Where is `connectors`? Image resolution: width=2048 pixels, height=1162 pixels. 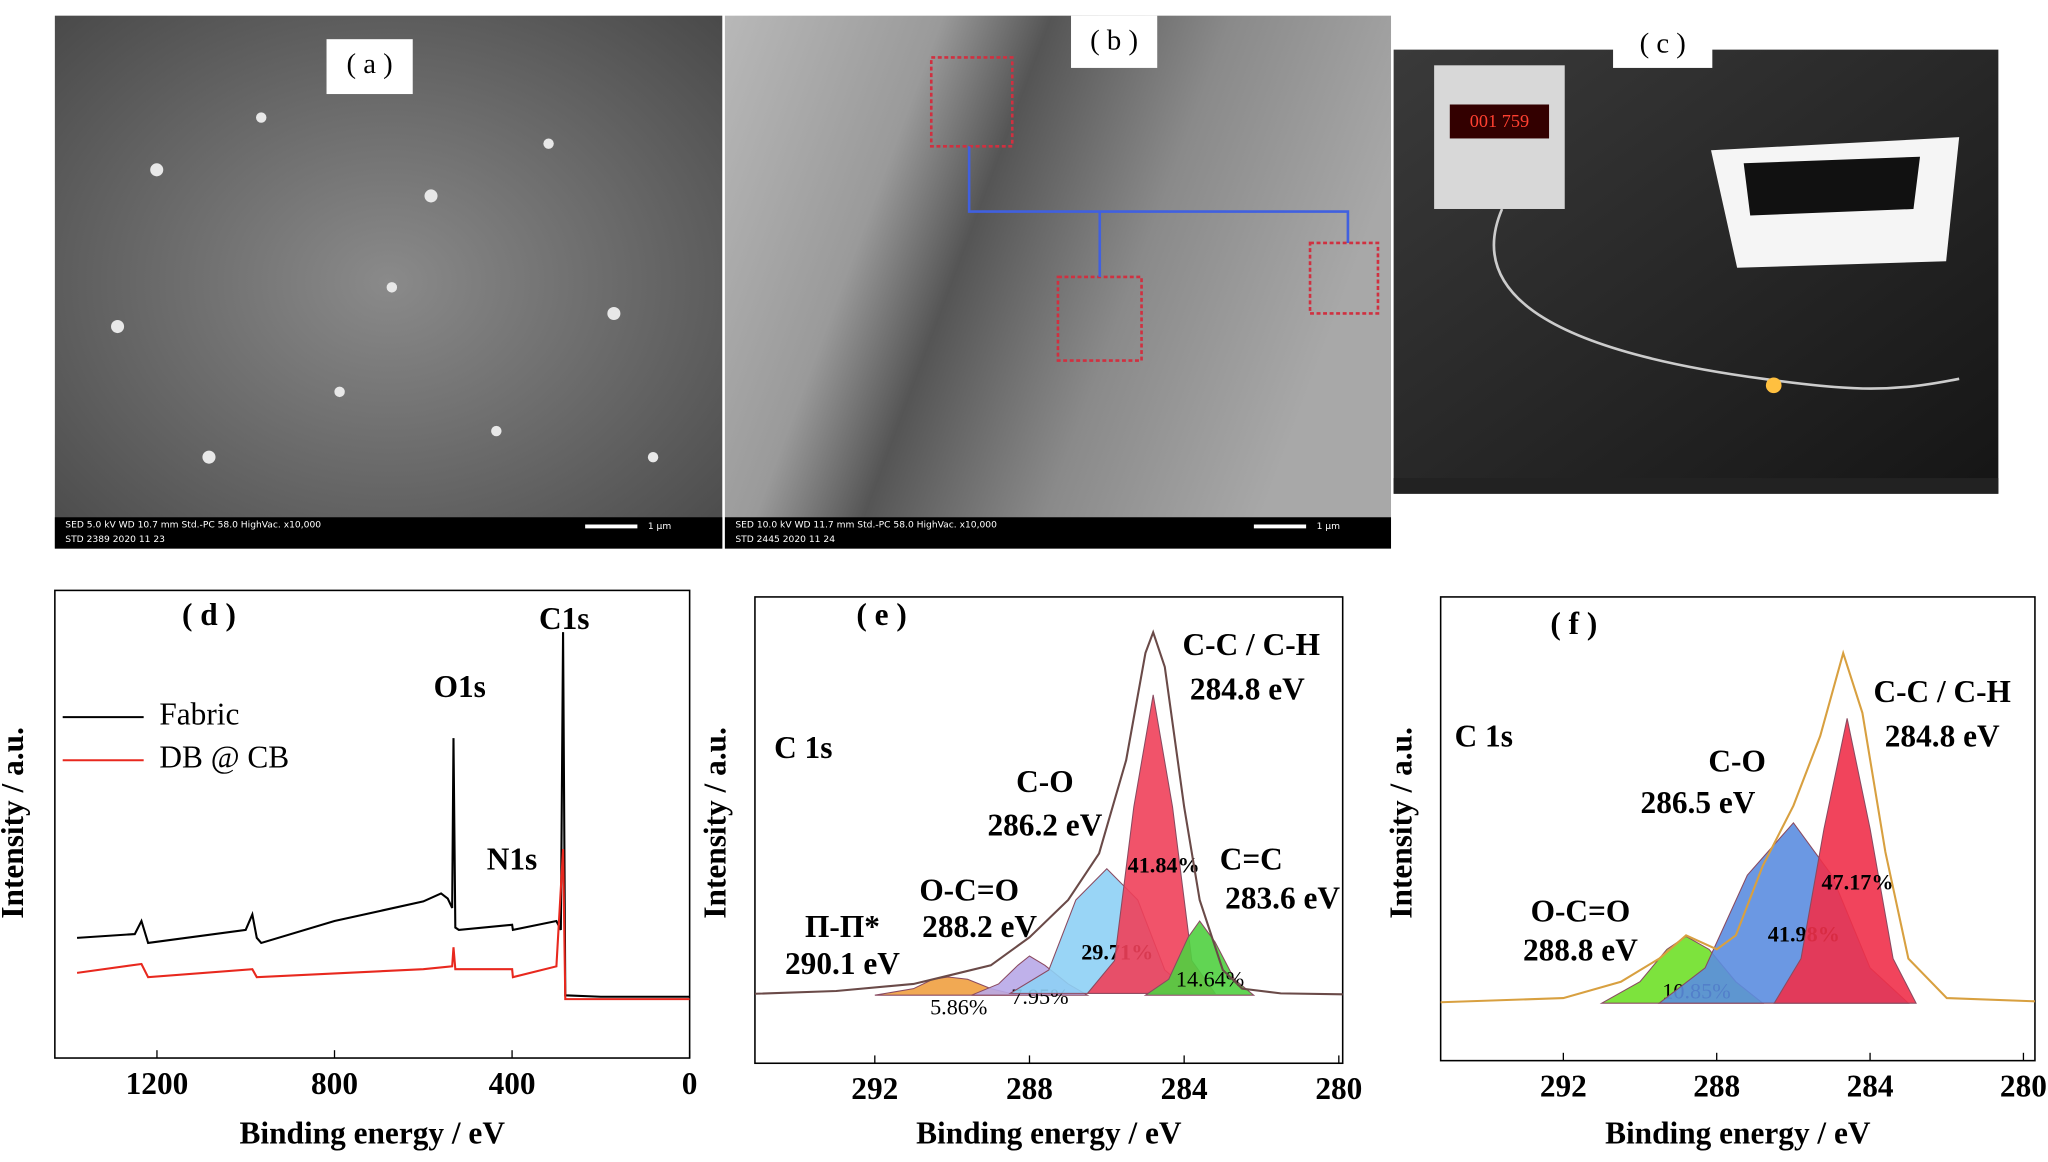
connectors is located at coordinates (1158, 211).